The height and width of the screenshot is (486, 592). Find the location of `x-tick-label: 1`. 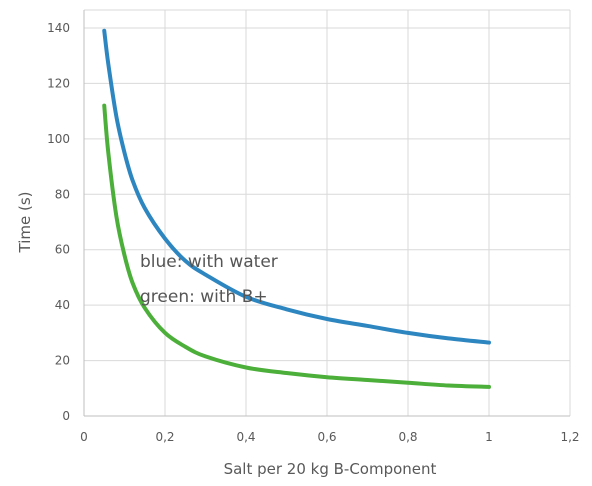

x-tick-label: 1 is located at coordinates (489, 437).